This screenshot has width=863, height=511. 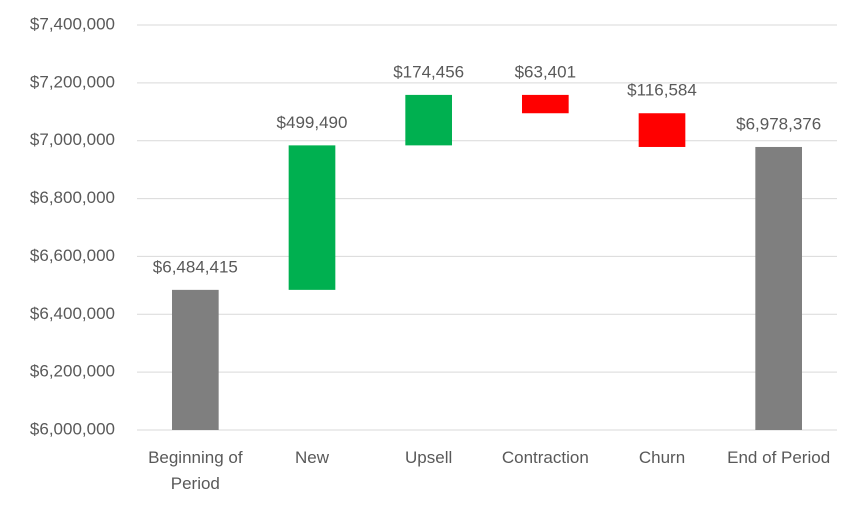 I want to click on y-tick-label: $7,000,000, so click(x=72, y=139).